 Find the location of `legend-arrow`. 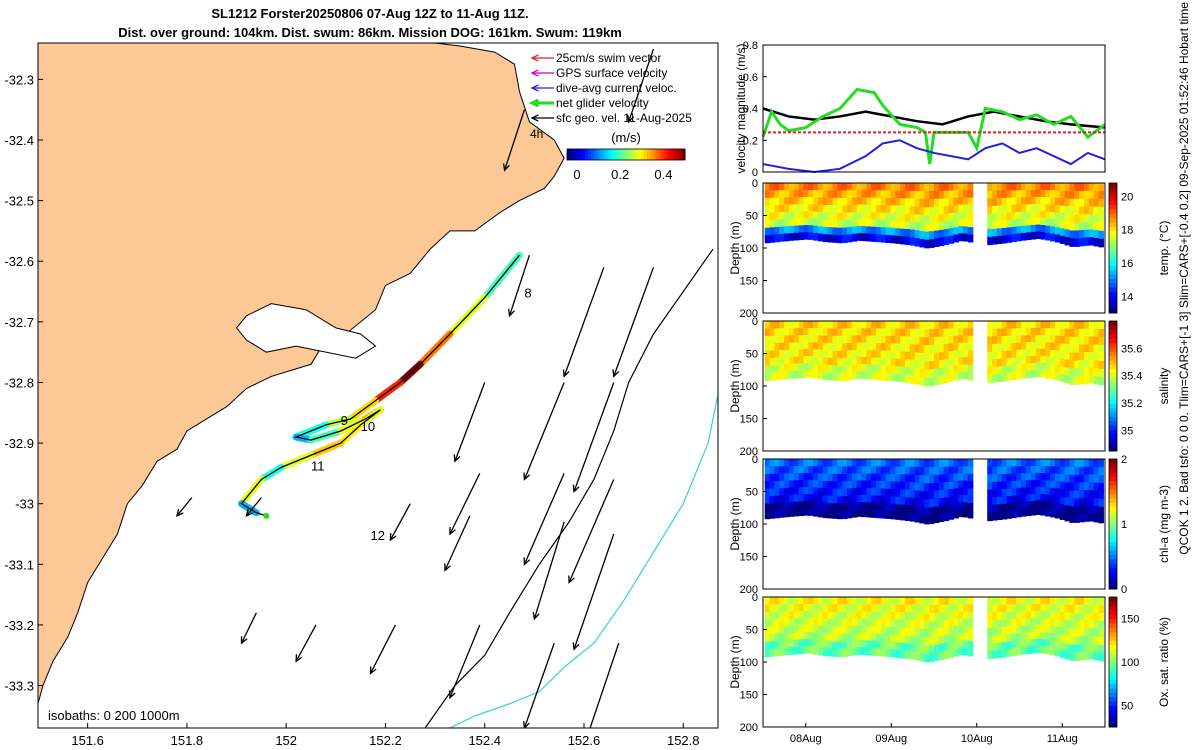

legend-arrow is located at coordinates (542, 58).